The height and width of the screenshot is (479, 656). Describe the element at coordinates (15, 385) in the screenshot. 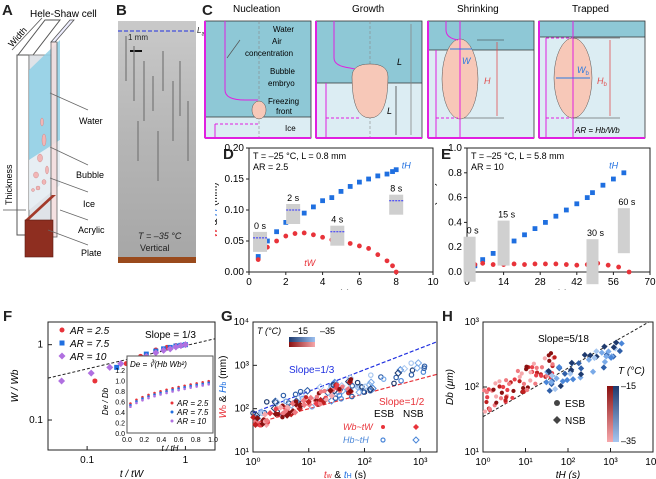

I see `y-axis-label: W / Wb` at that location.